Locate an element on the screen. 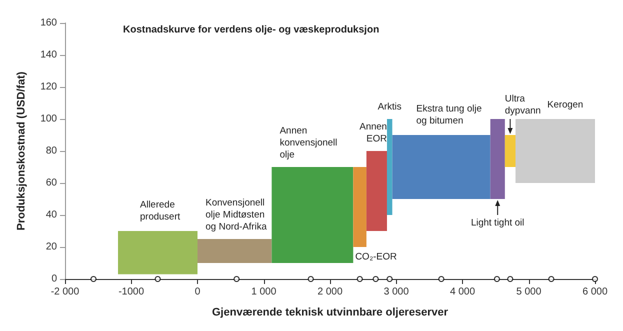  y-tick-label: 100 is located at coordinates (49, 119).